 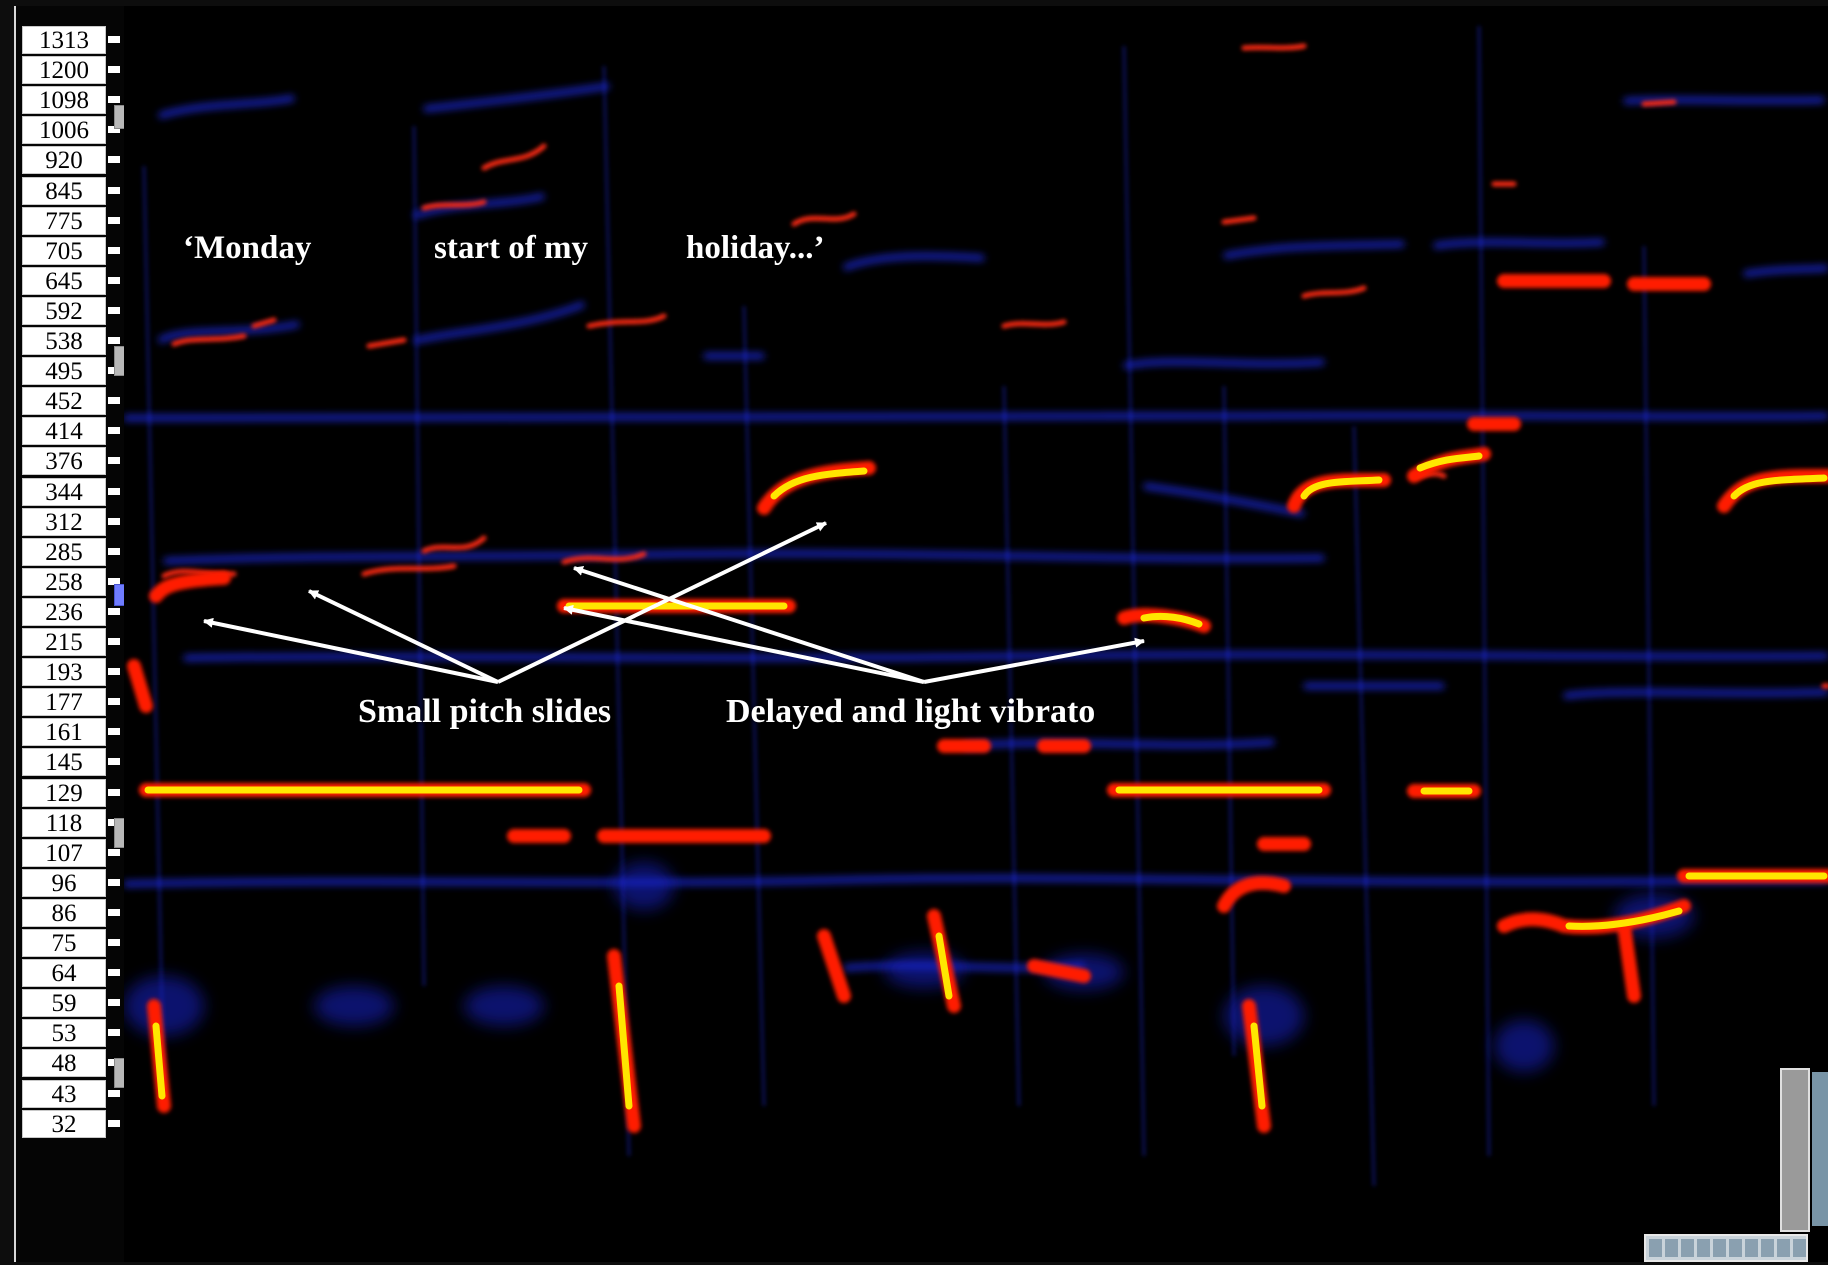 I want to click on frequency-tick-label: 43, so click(x=64, y=1093).